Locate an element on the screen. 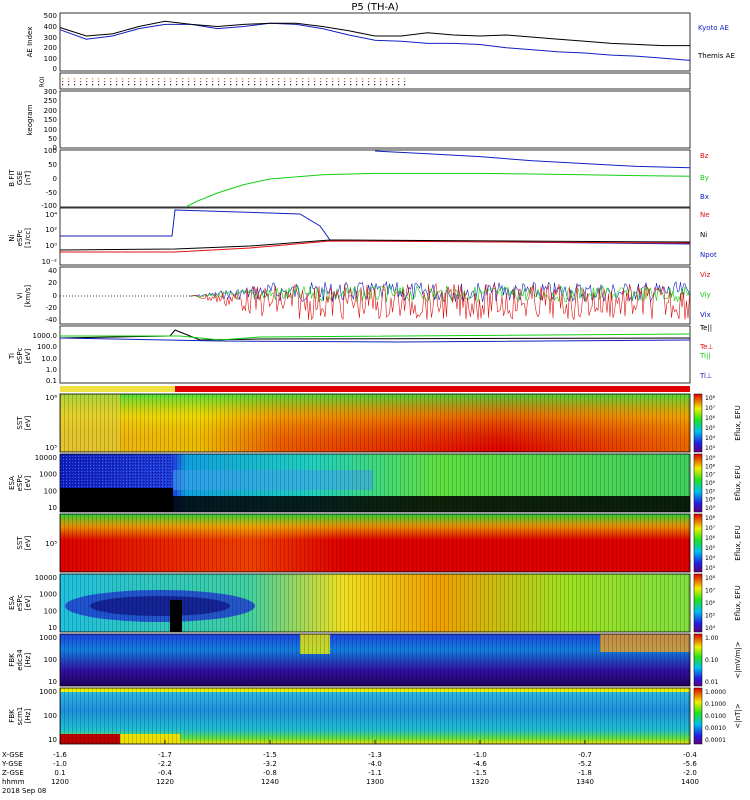 The image size is (750, 800). series-ne is located at coordinates (375, 246).